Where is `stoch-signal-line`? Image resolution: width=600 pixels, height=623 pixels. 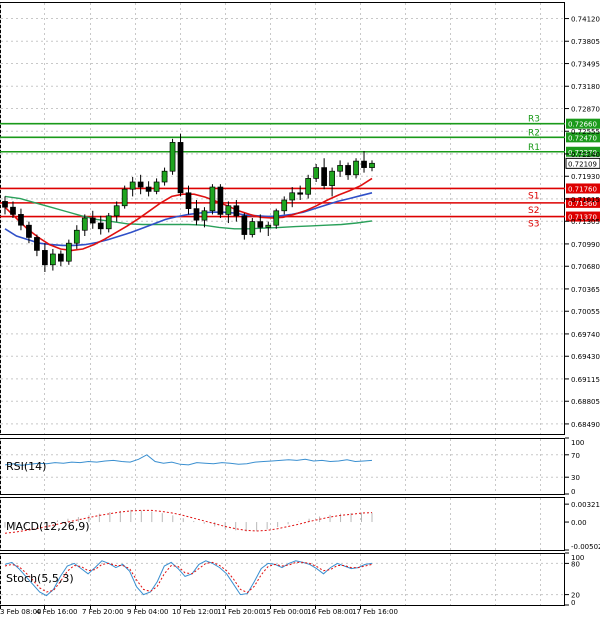
stoch-signal-line is located at coordinates (188, 577).